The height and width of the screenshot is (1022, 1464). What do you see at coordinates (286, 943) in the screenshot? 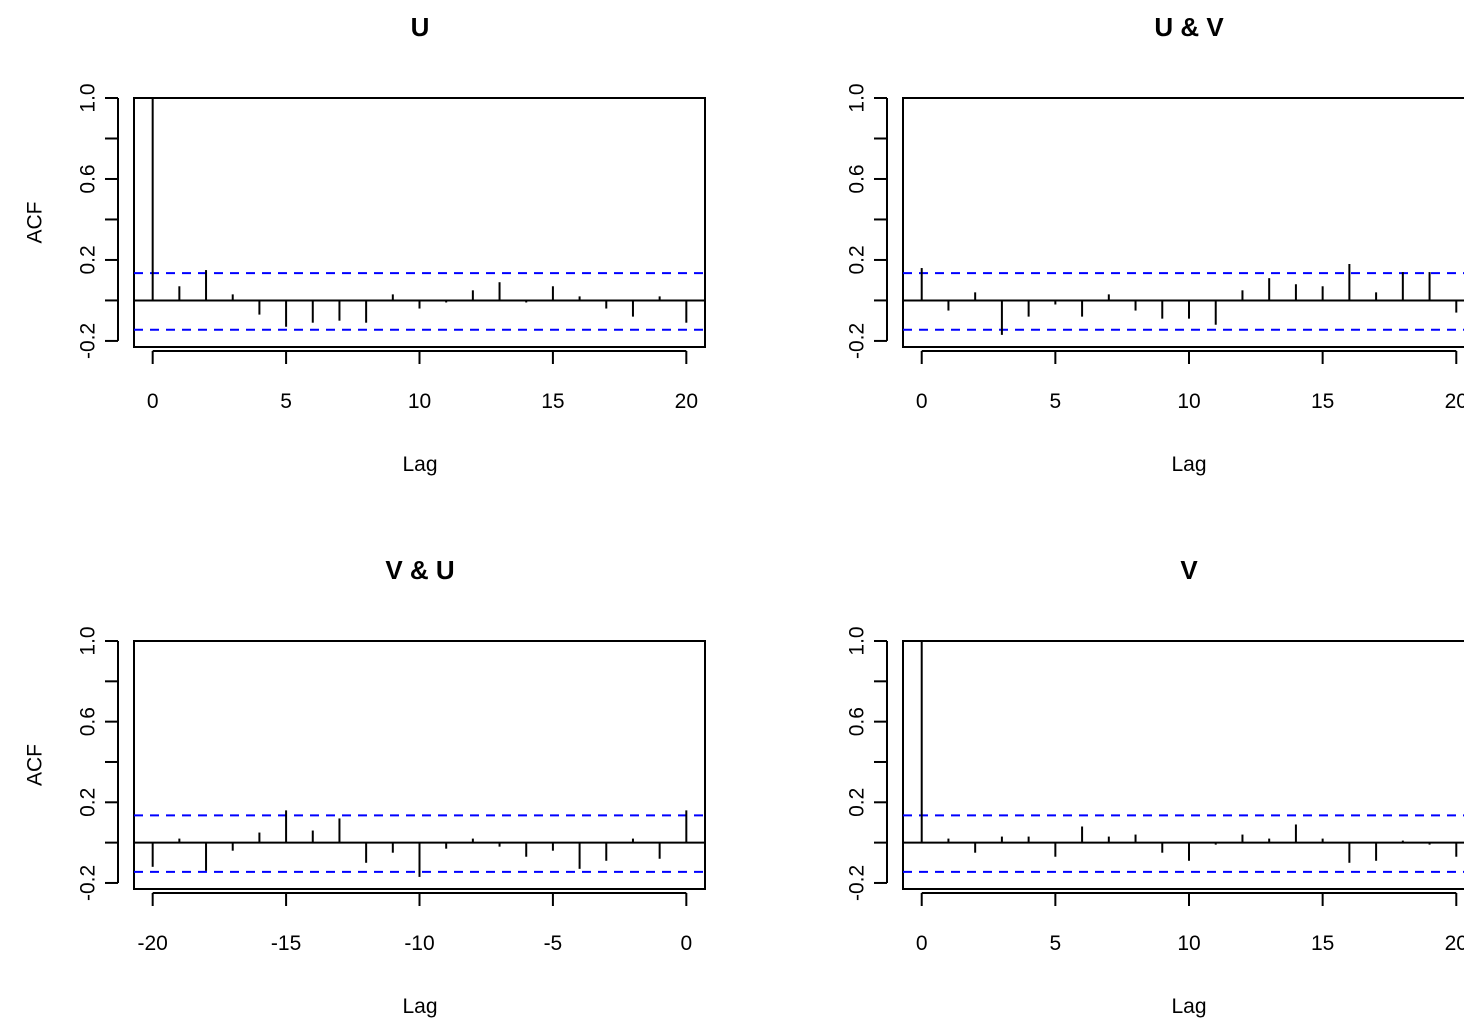
I see `x-tick-label: -15` at bounding box center [286, 943].